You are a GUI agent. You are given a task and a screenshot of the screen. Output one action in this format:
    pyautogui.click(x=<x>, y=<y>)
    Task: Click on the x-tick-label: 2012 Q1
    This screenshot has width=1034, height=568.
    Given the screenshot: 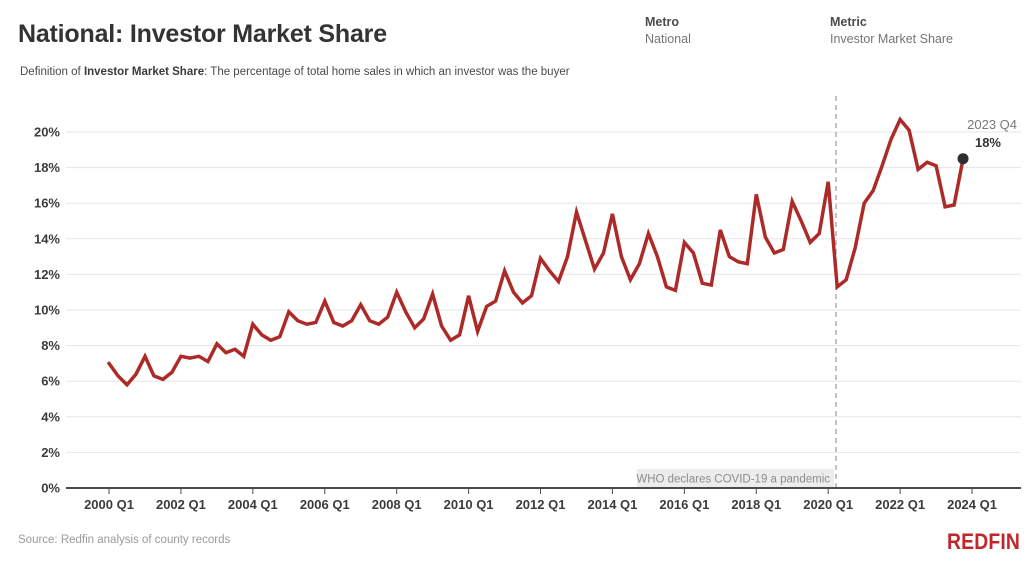 What is the action you would take?
    pyautogui.click(x=541, y=504)
    